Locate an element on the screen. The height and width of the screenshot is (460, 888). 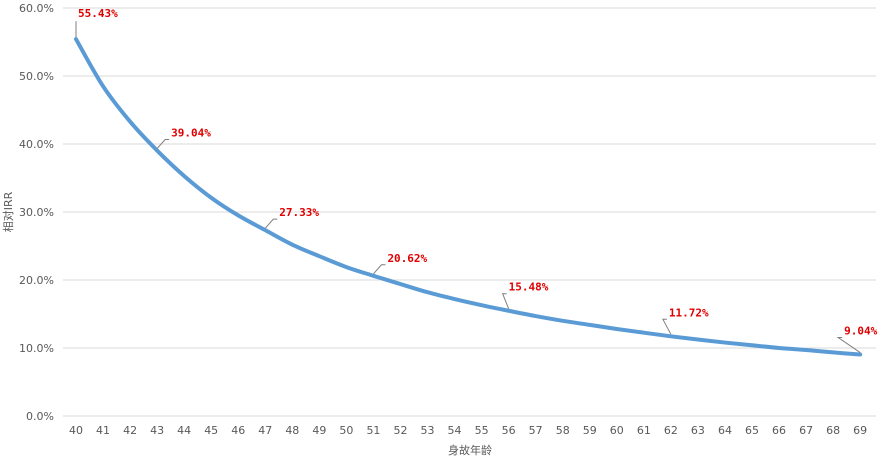
x-tick-label: 57 is located at coordinates (536, 430).